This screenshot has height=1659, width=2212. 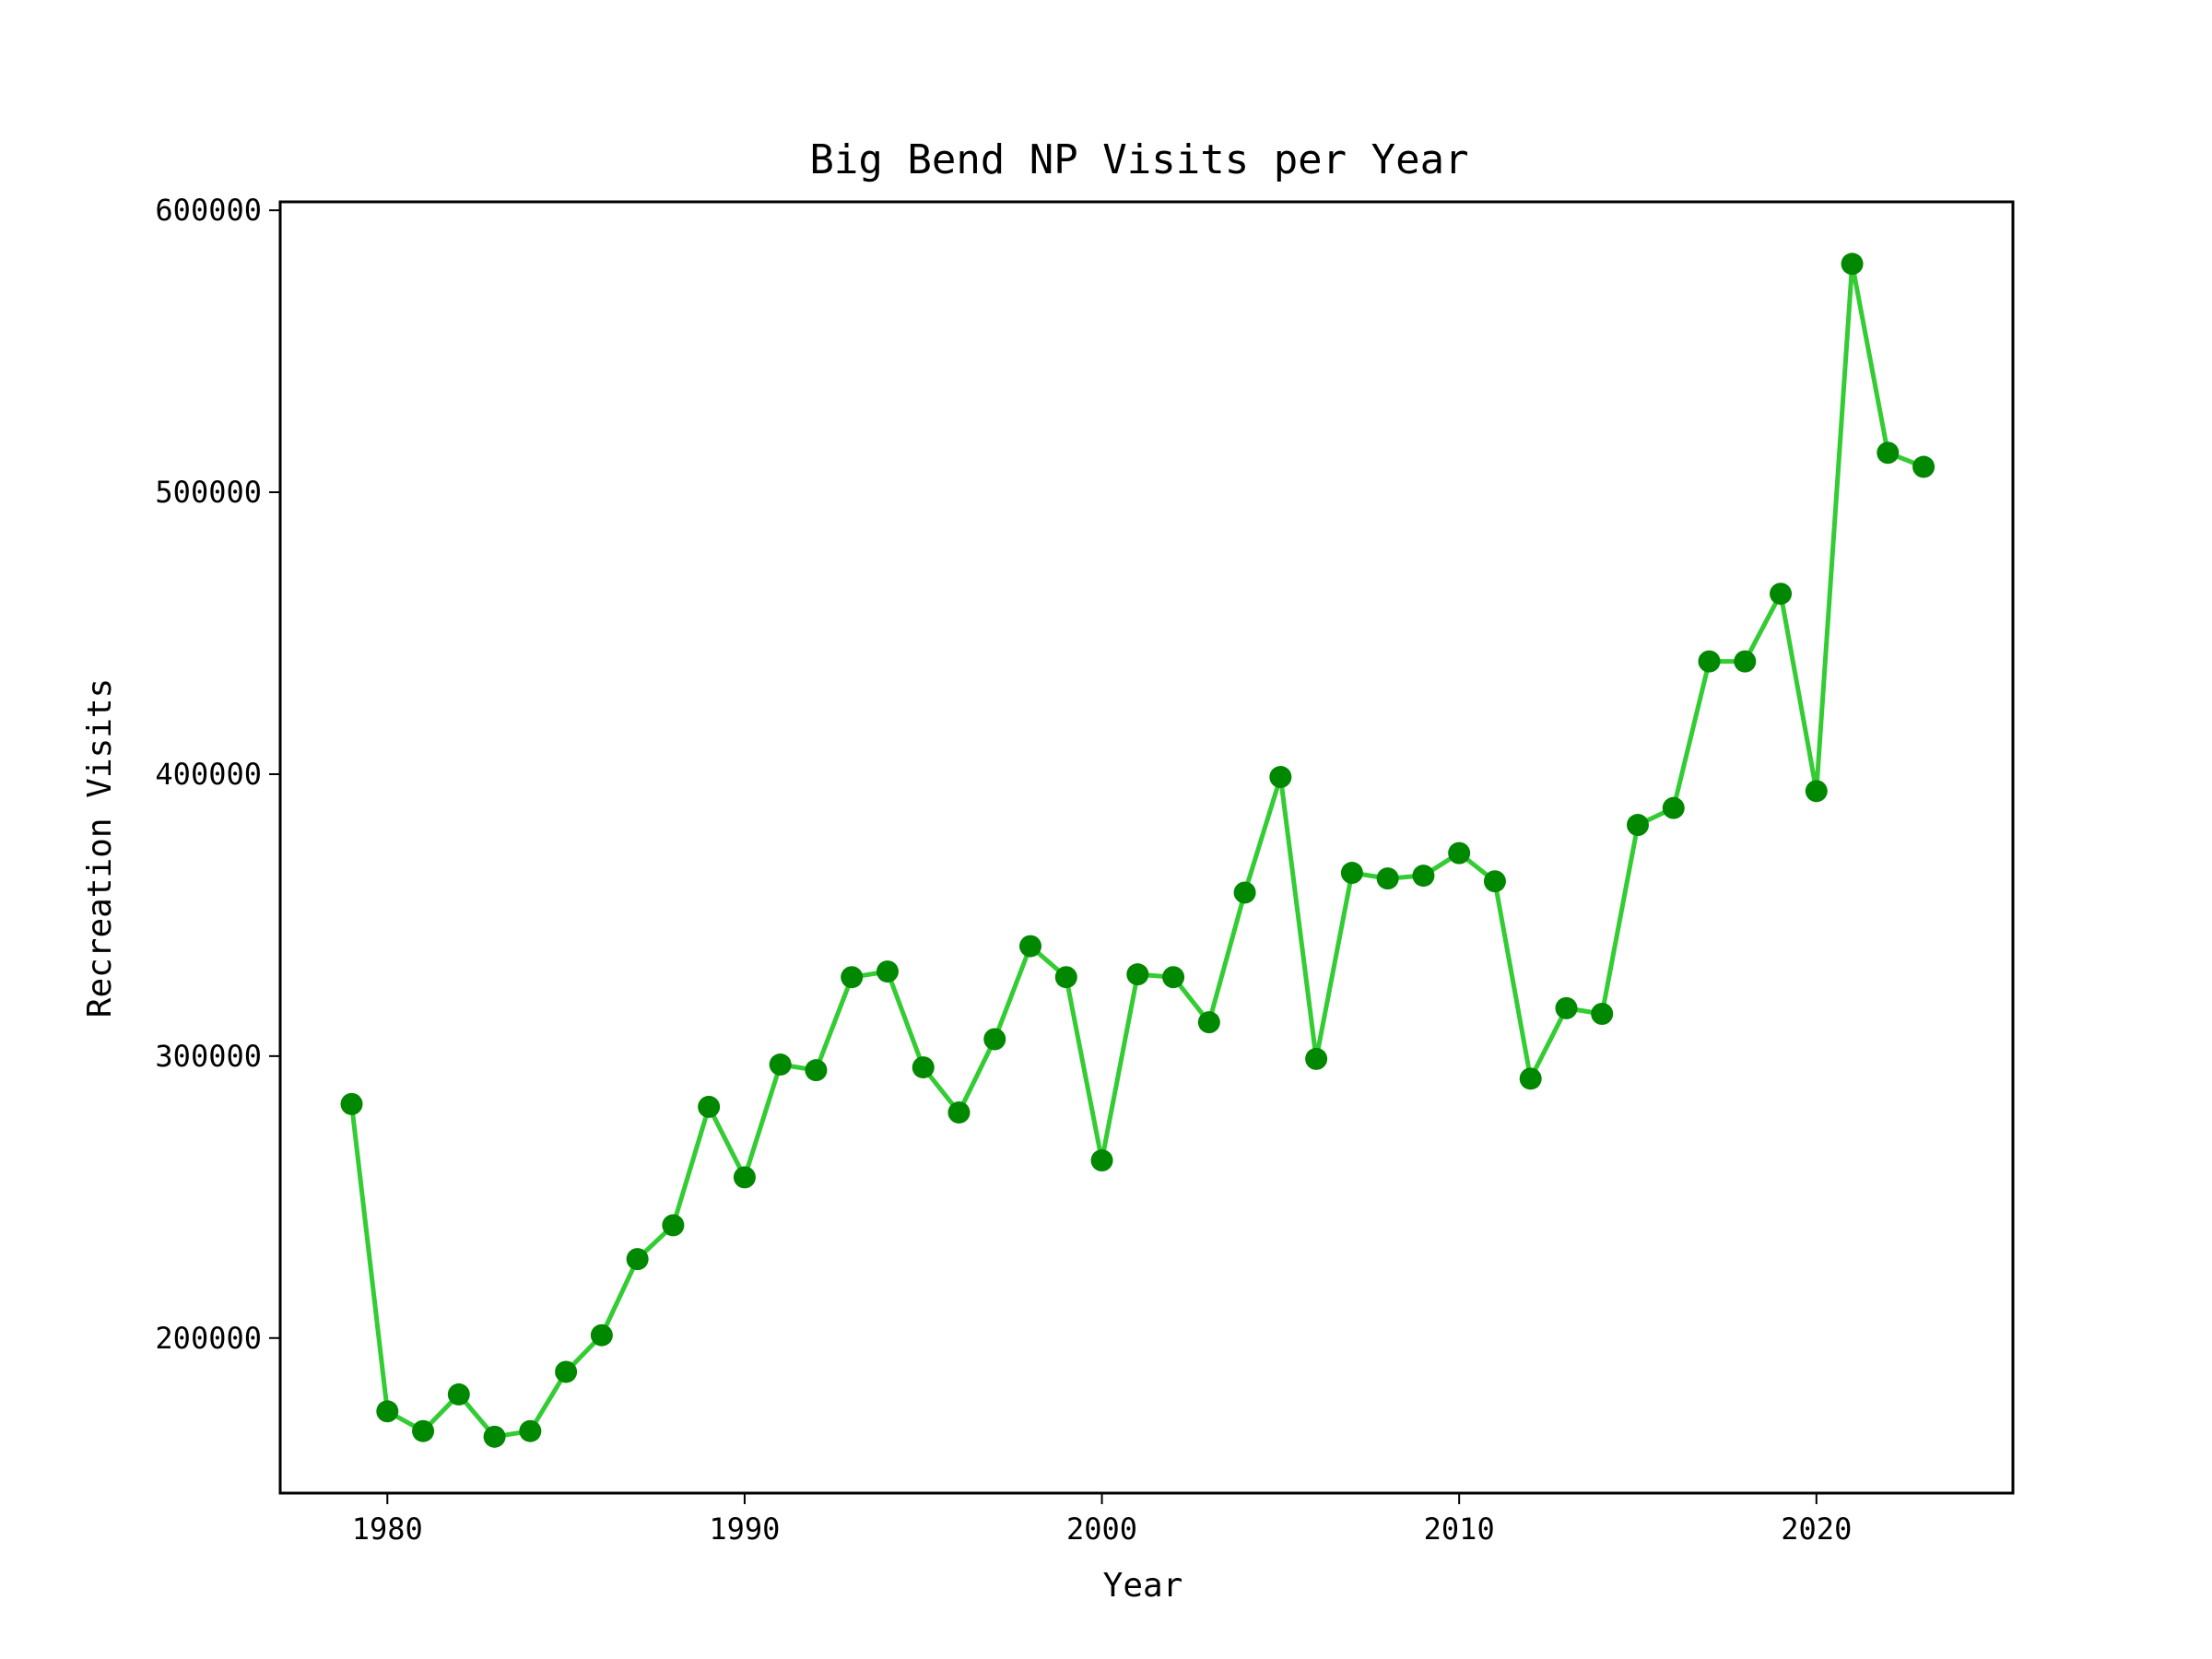 What do you see at coordinates (1459, 1529) in the screenshot?
I see `x-tick-label: 2010` at bounding box center [1459, 1529].